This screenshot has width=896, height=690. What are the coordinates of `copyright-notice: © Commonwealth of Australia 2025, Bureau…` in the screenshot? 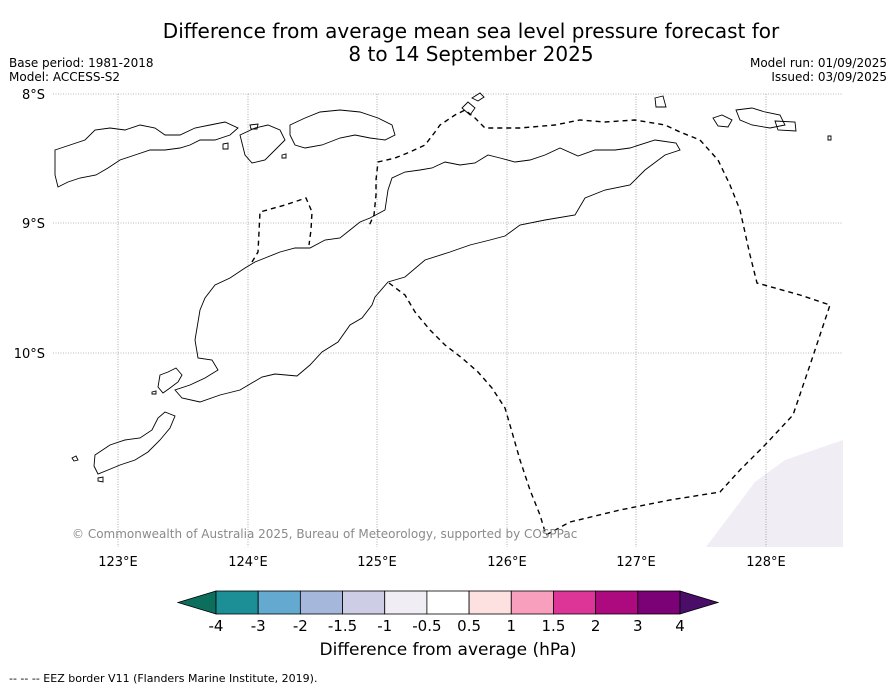 It's located at (325, 534).